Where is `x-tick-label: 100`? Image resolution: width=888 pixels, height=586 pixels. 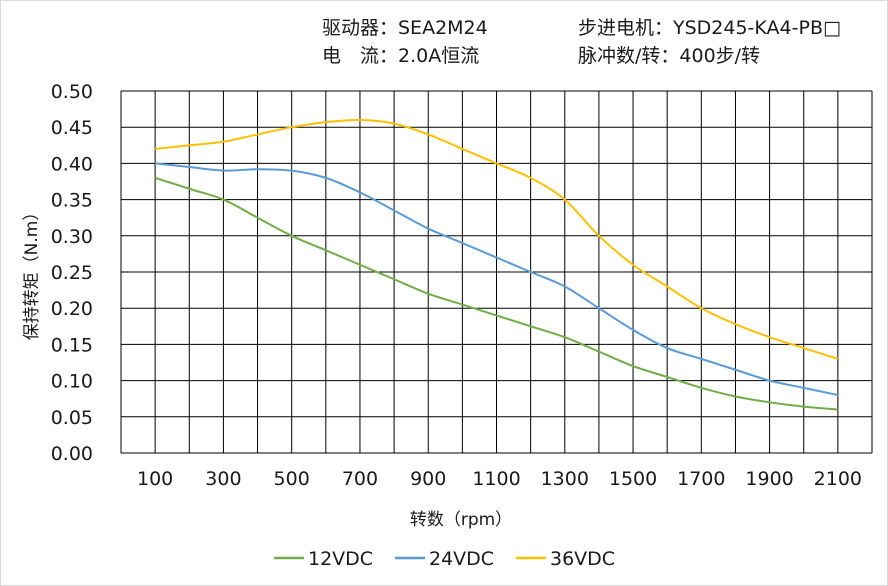 x-tick-label: 100 is located at coordinates (155, 479).